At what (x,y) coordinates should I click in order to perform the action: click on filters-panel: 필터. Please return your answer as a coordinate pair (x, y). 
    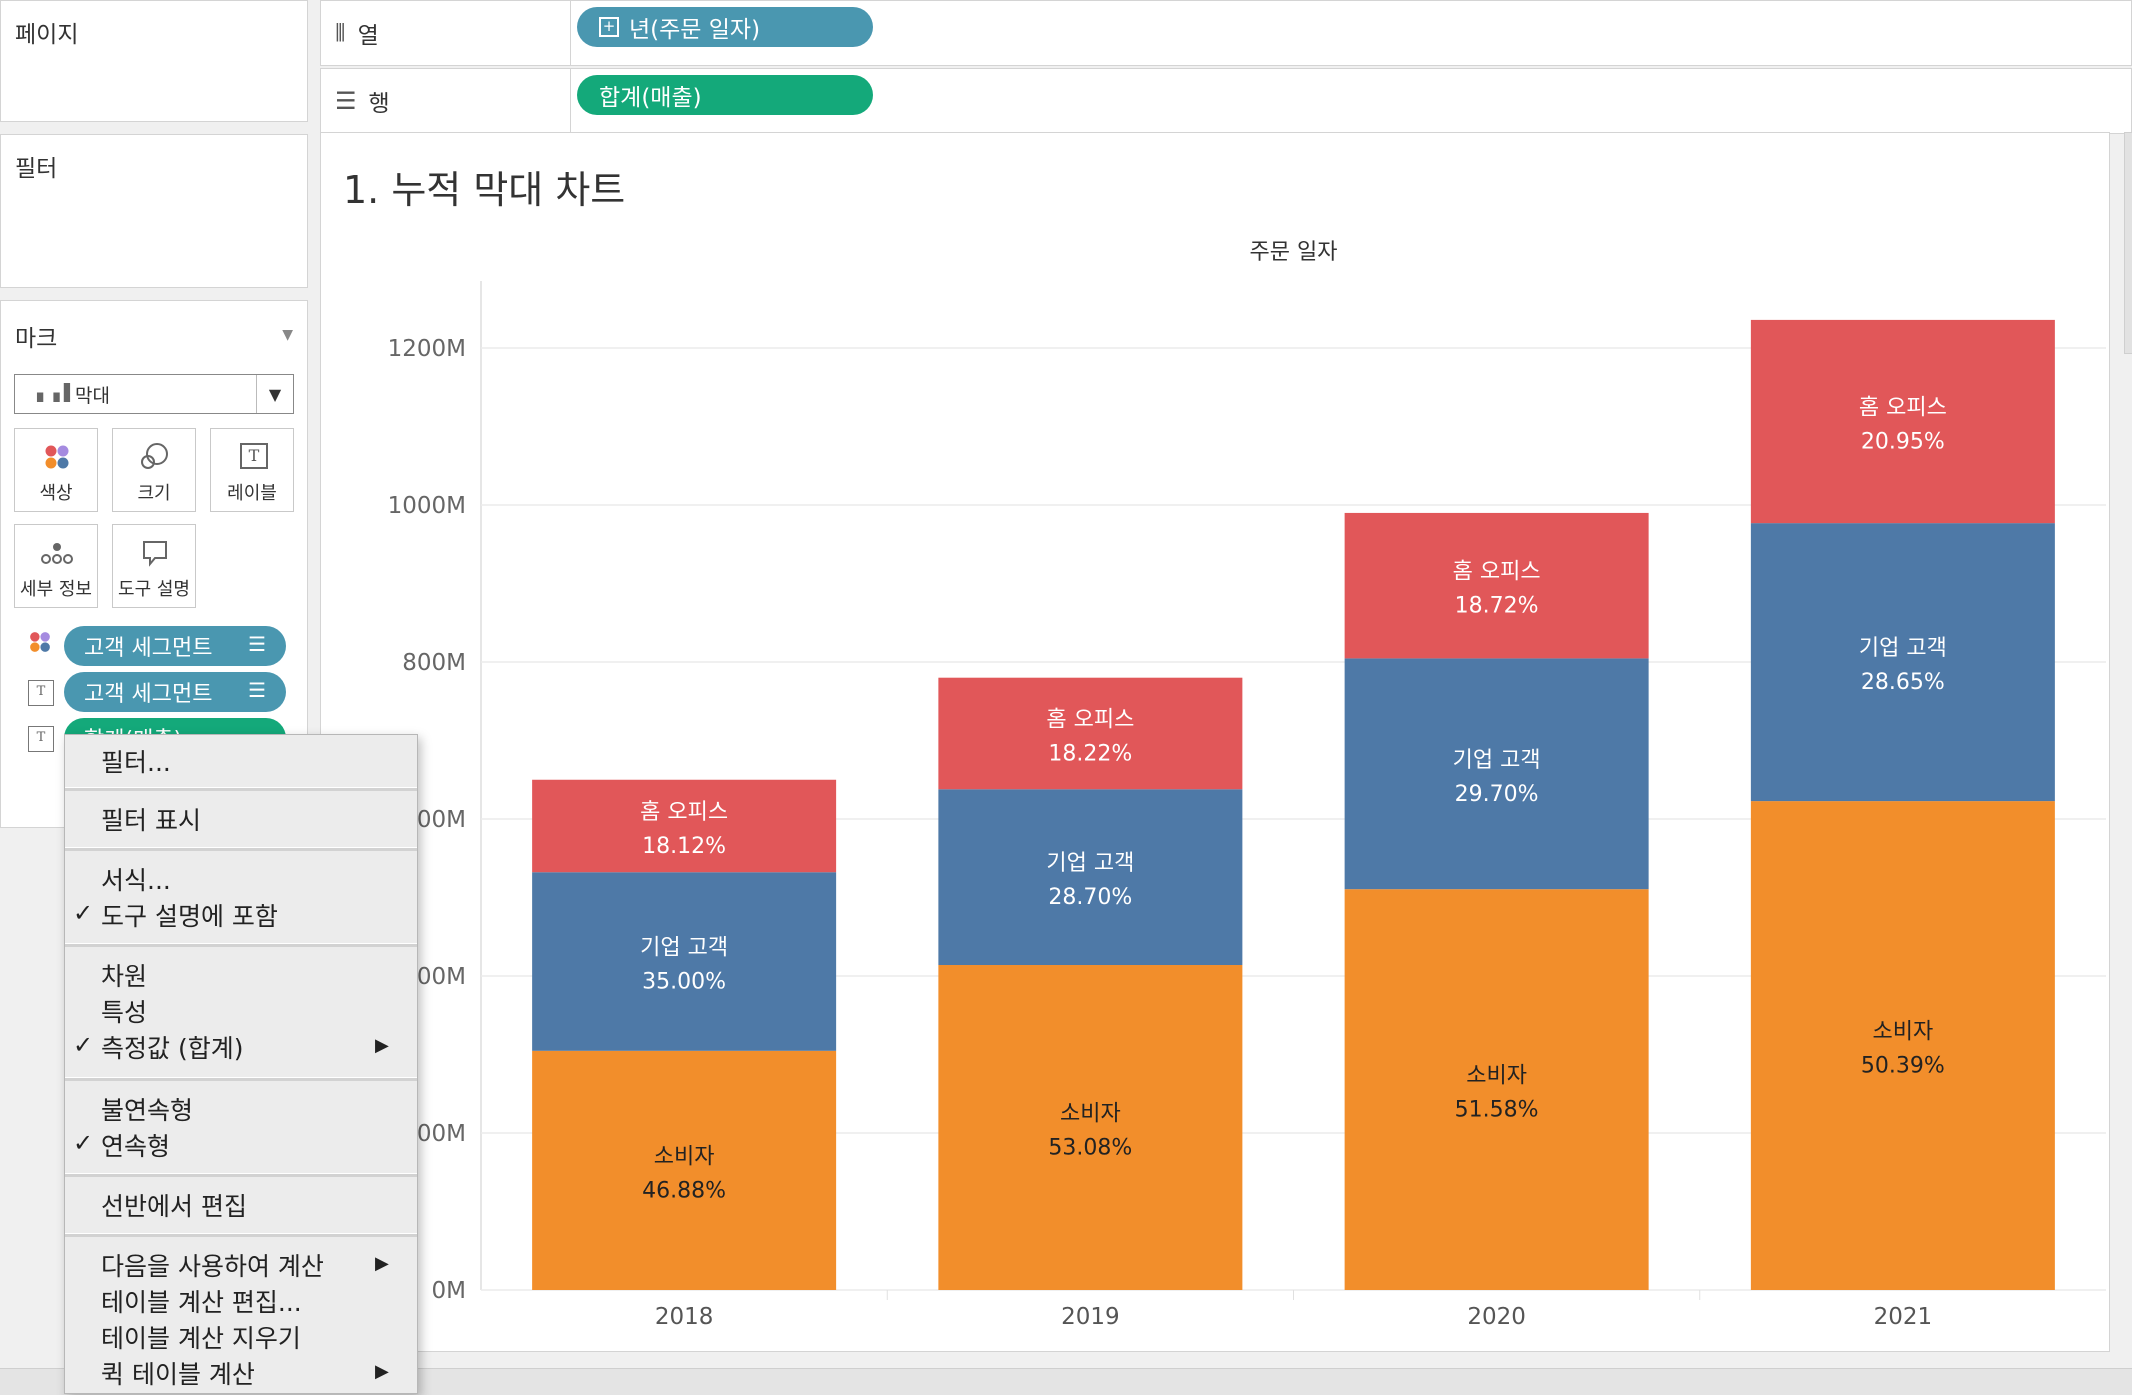
    Looking at the image, I should click on (154, 211).